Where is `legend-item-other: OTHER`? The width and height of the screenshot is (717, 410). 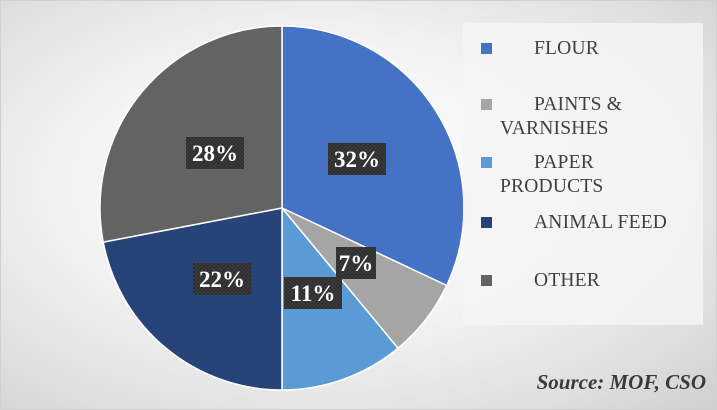
legend-item-other: OTHER is located at coordinates (590, 281).